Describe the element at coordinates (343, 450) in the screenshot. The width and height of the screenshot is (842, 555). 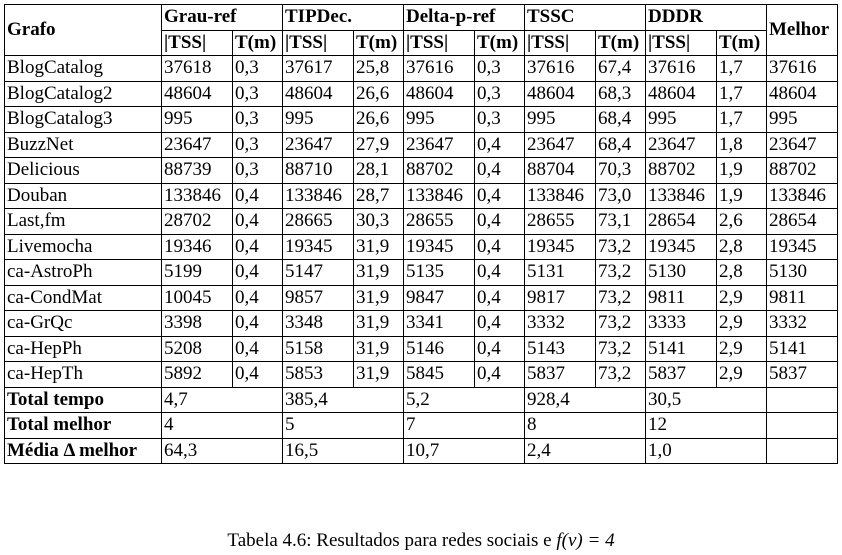
I see `summary-value: 16,5` at that location.